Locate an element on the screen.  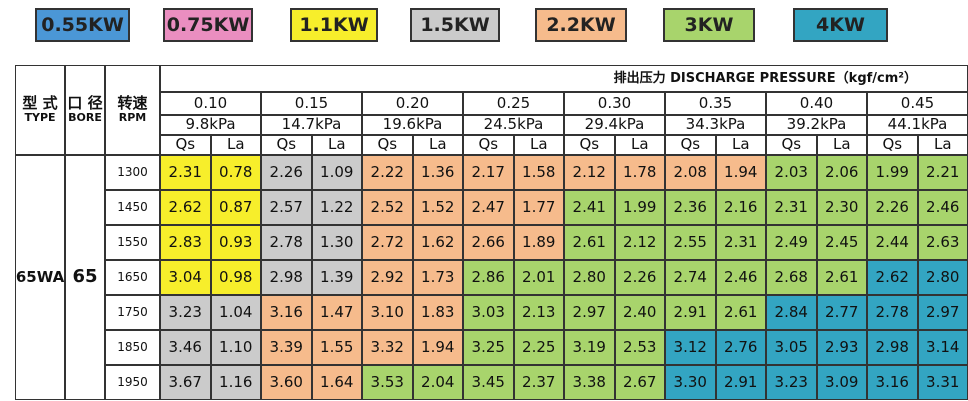
legend-item: 1.5KW is located at coordinates (455, 25).